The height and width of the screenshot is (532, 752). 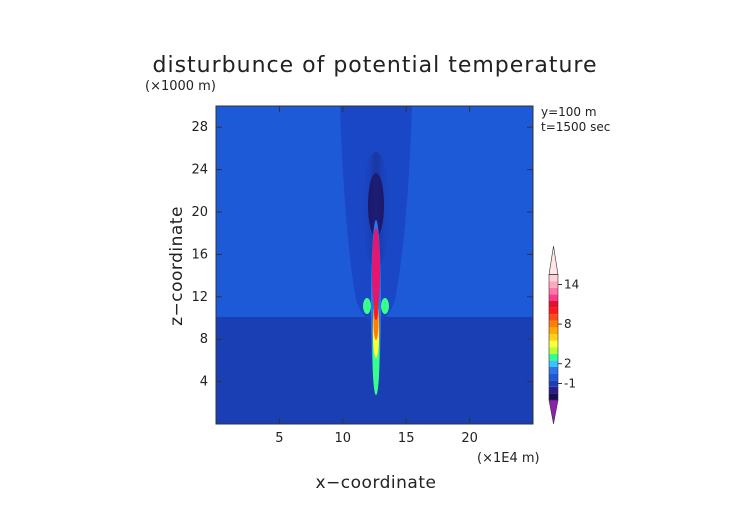 I want to click on x-axis-unit: (×1E4 m), so click(x=508, y=458).